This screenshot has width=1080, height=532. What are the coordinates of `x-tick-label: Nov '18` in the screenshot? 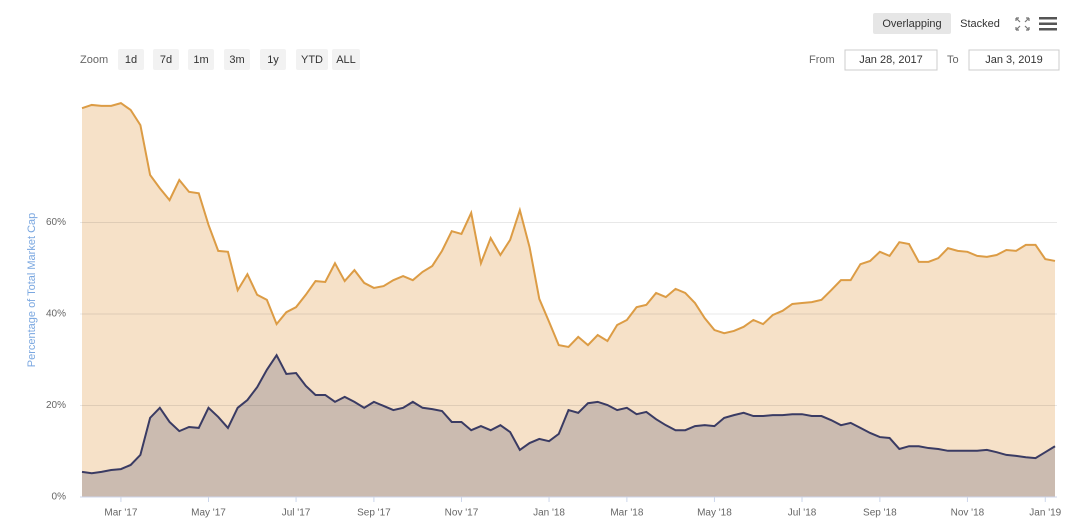 It's located at (968, 513).